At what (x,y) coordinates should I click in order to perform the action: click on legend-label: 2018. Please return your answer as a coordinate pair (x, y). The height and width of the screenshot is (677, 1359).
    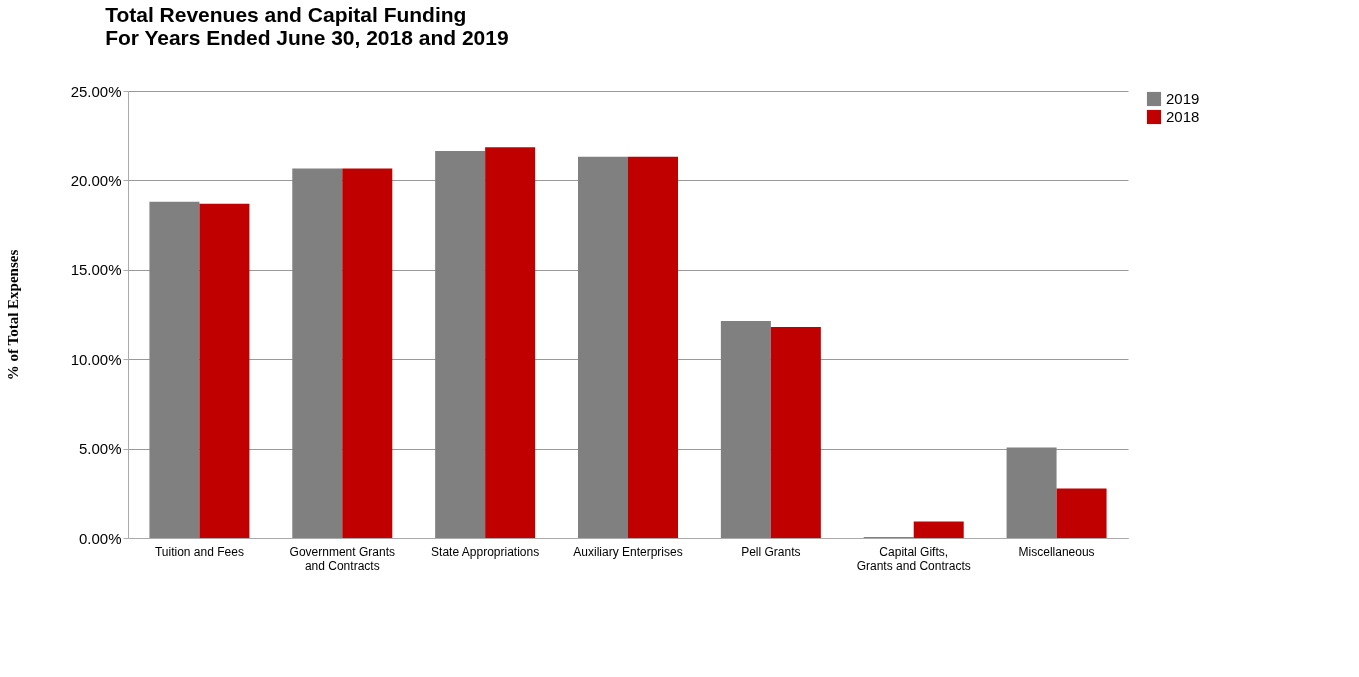
    Looking at the image, I should click on (1183, 116).